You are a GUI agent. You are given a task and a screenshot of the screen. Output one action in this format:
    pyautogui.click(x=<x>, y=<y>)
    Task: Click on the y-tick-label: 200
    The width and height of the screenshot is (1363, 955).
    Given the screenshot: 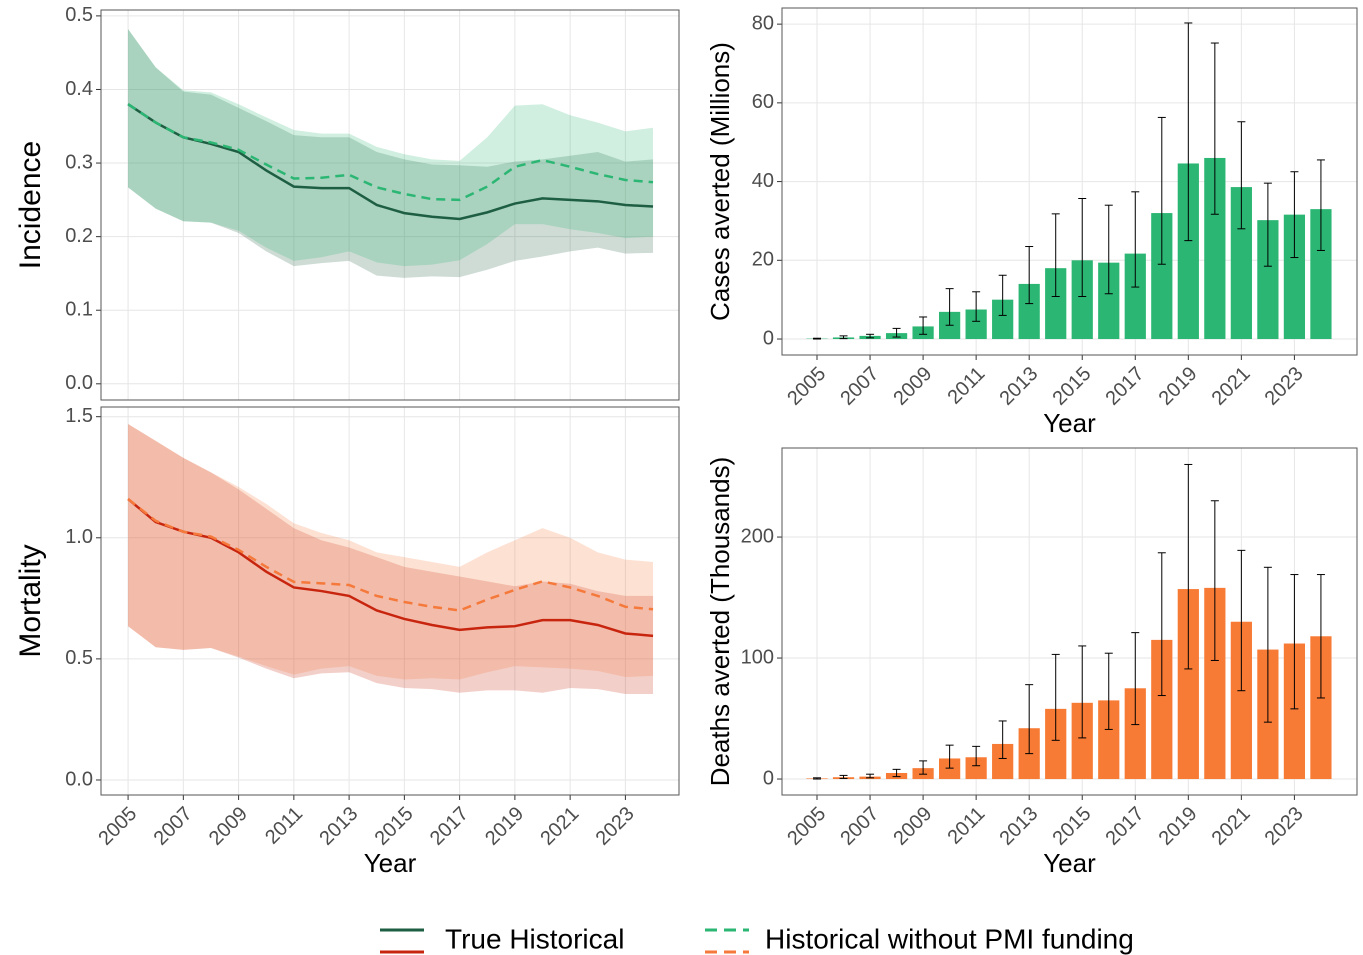 What is the action you would take?
    pyautogui.click(x=757, y=536)
    